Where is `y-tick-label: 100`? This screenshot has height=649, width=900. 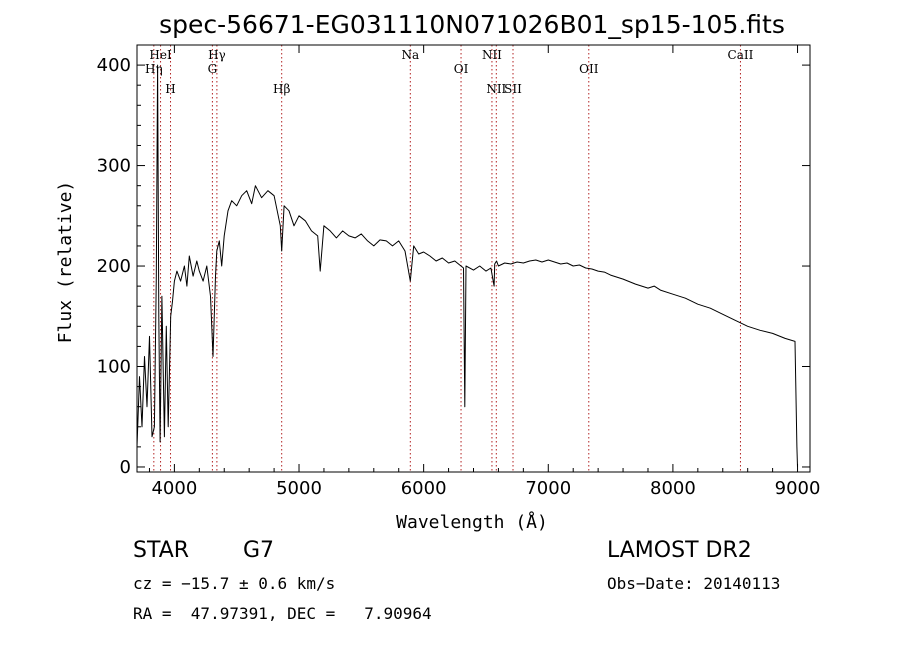
y-tick-label: 100 is located at coordinates (114, 367).